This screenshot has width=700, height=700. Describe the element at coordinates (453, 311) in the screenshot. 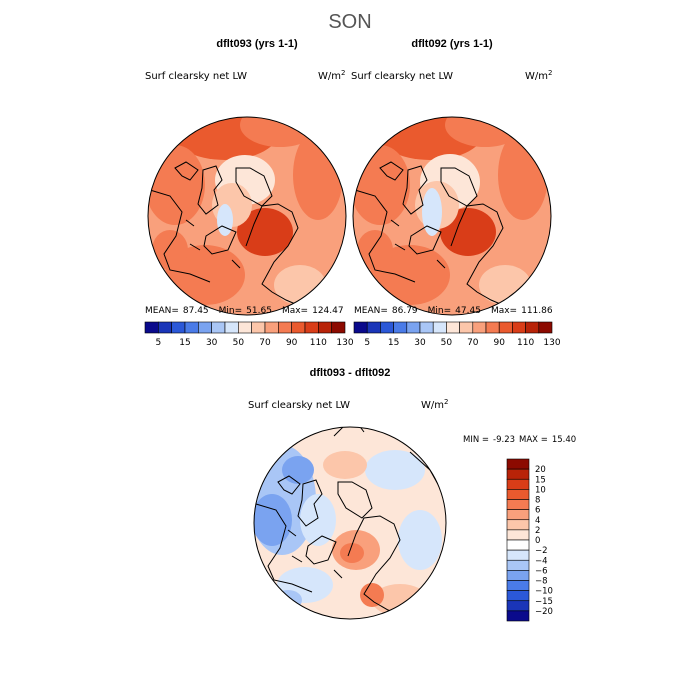

I see `stats-line: MEAN= 86.79 Min= 47.45 Max= 111.86` at that location.